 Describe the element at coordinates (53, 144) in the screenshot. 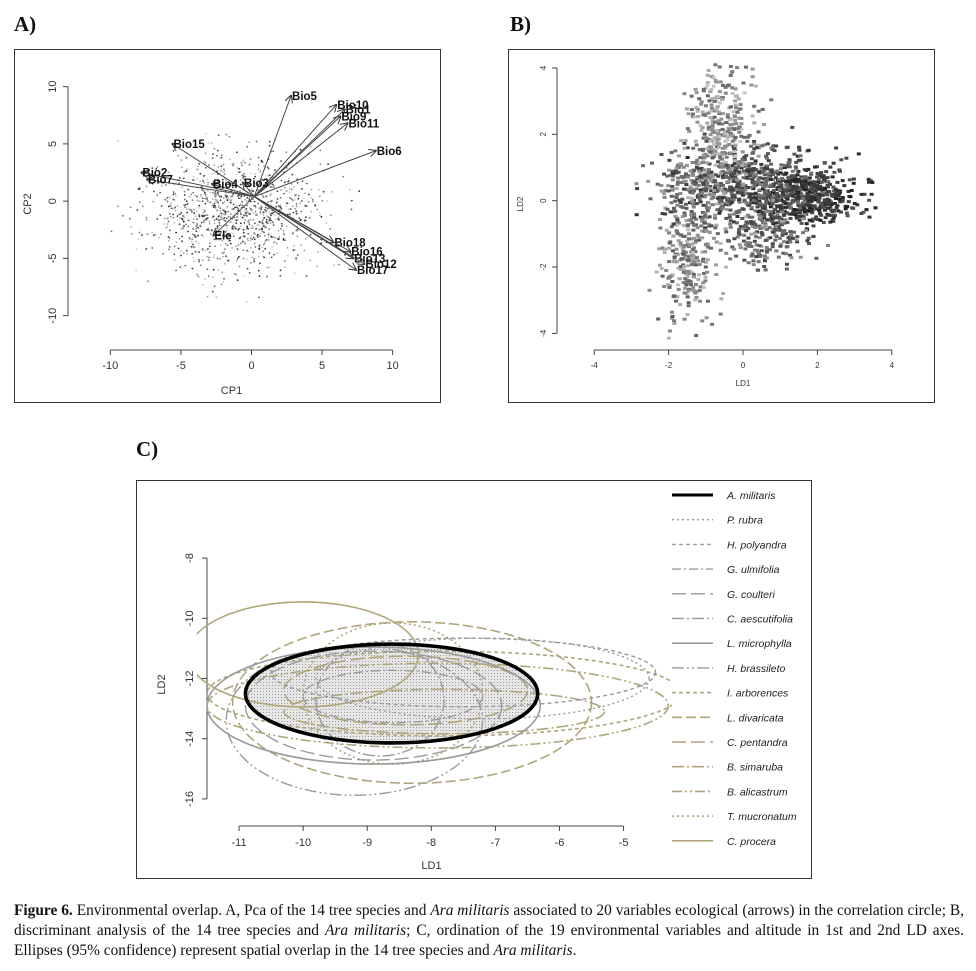

I see `y-tick-label: 5` at that location.